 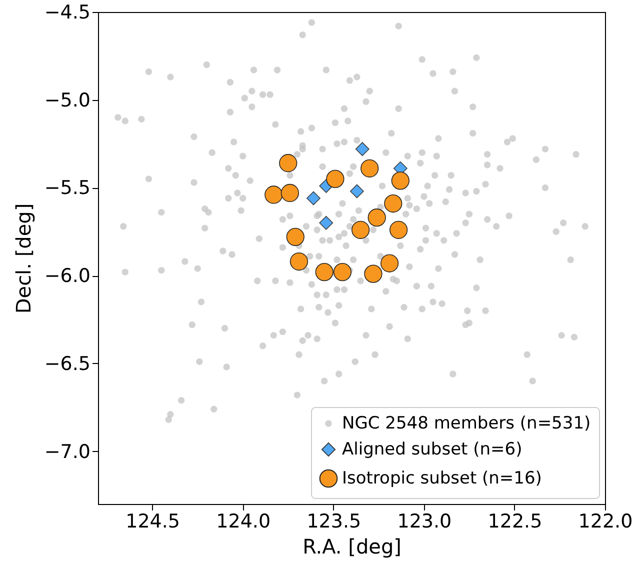 I want to click on y-tick-label: −4.5, so click(x=67, y=13).